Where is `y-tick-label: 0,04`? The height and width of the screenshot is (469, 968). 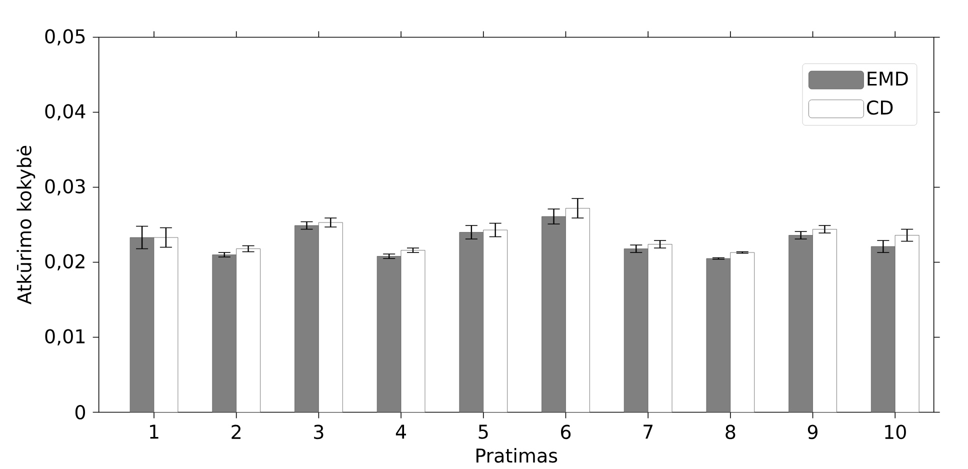 y-tick-label: 0,04 is located at coordinates (65, 112).